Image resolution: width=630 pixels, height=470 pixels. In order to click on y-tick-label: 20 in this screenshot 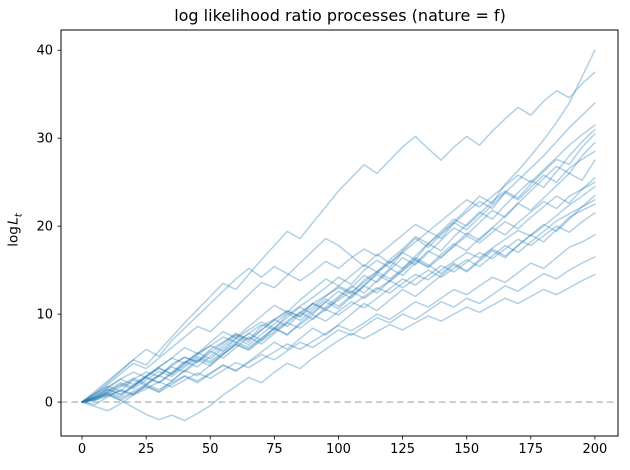, I will do `click(44, 227)`.